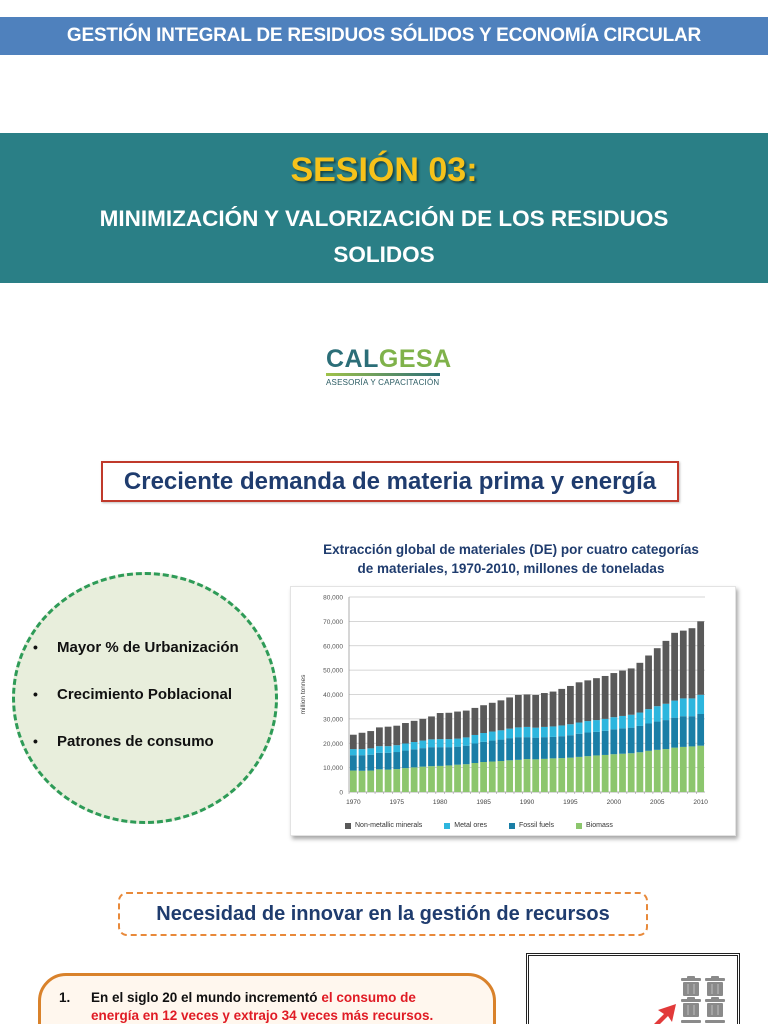 This screenshot has height=1024, width=768. What do you see at coordinates (353, 802) in the screenshot?
I see `svg-text: 1970` at bounding box center [353, 802].